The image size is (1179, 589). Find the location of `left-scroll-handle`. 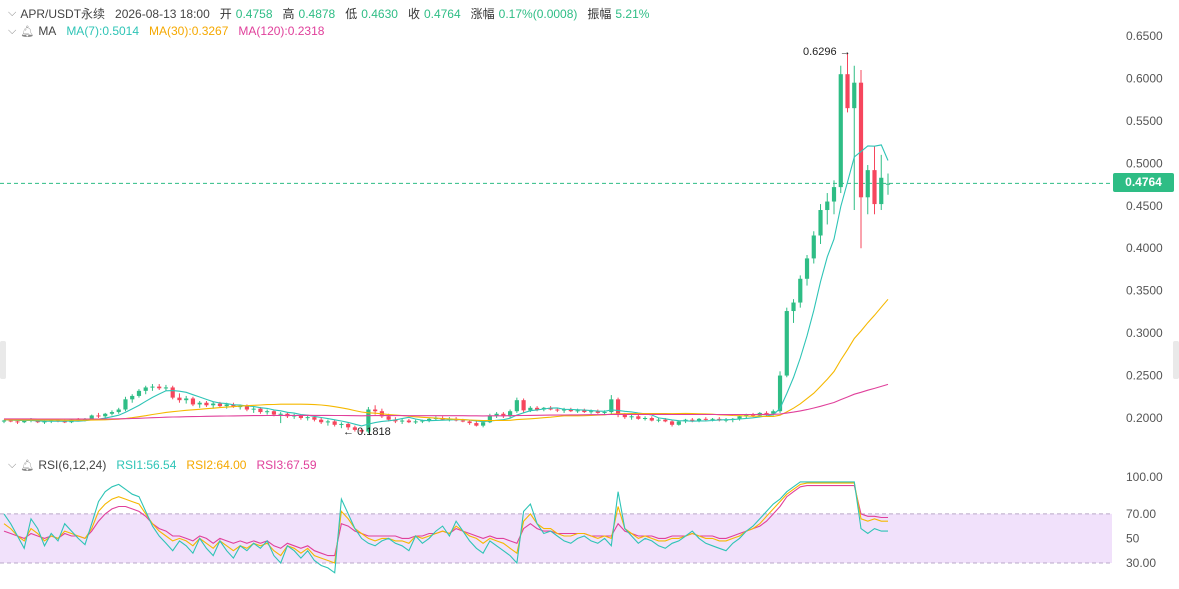

left-scroll-handle is located at coordinates (3, 360).